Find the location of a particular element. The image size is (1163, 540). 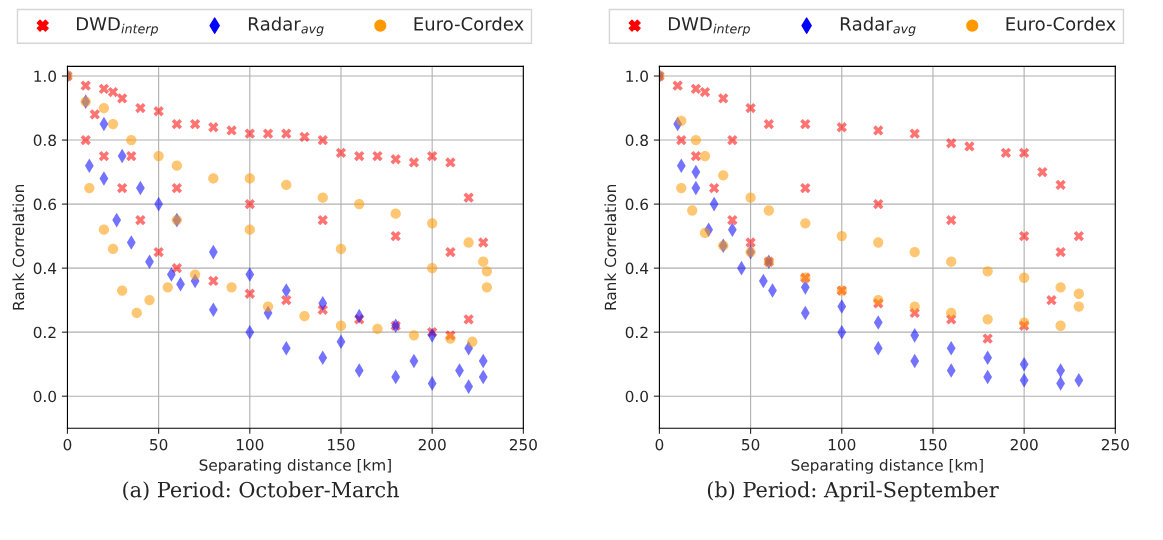

legend-label: DWD$_{interp}$ is located at coordinates (709, 26).